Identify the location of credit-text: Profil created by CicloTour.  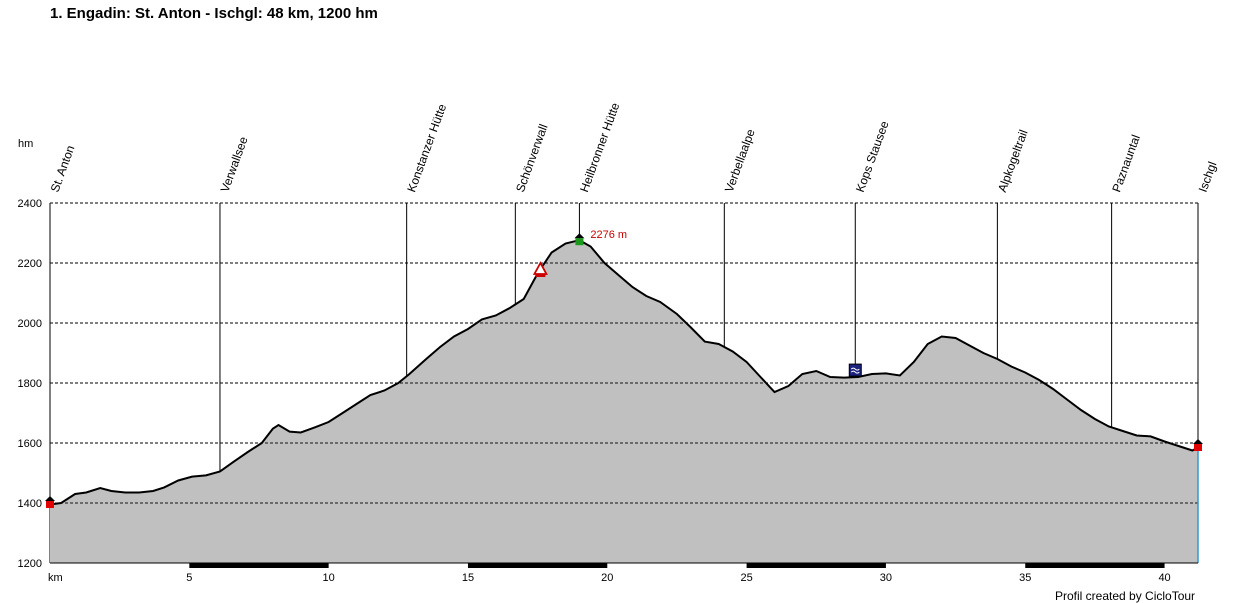
(1125, 596).